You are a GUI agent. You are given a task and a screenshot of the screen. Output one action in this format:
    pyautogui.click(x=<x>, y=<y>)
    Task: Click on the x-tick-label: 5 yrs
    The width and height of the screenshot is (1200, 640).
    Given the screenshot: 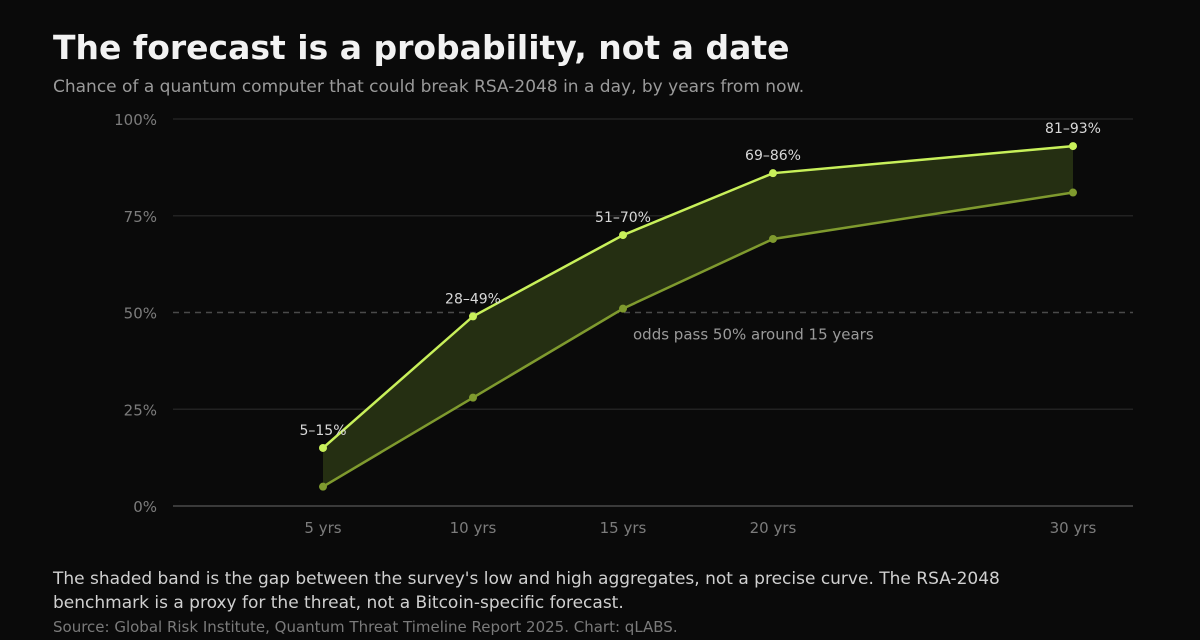 What is the action you would take?
    pyautogui.click(x=322, y=528)
    